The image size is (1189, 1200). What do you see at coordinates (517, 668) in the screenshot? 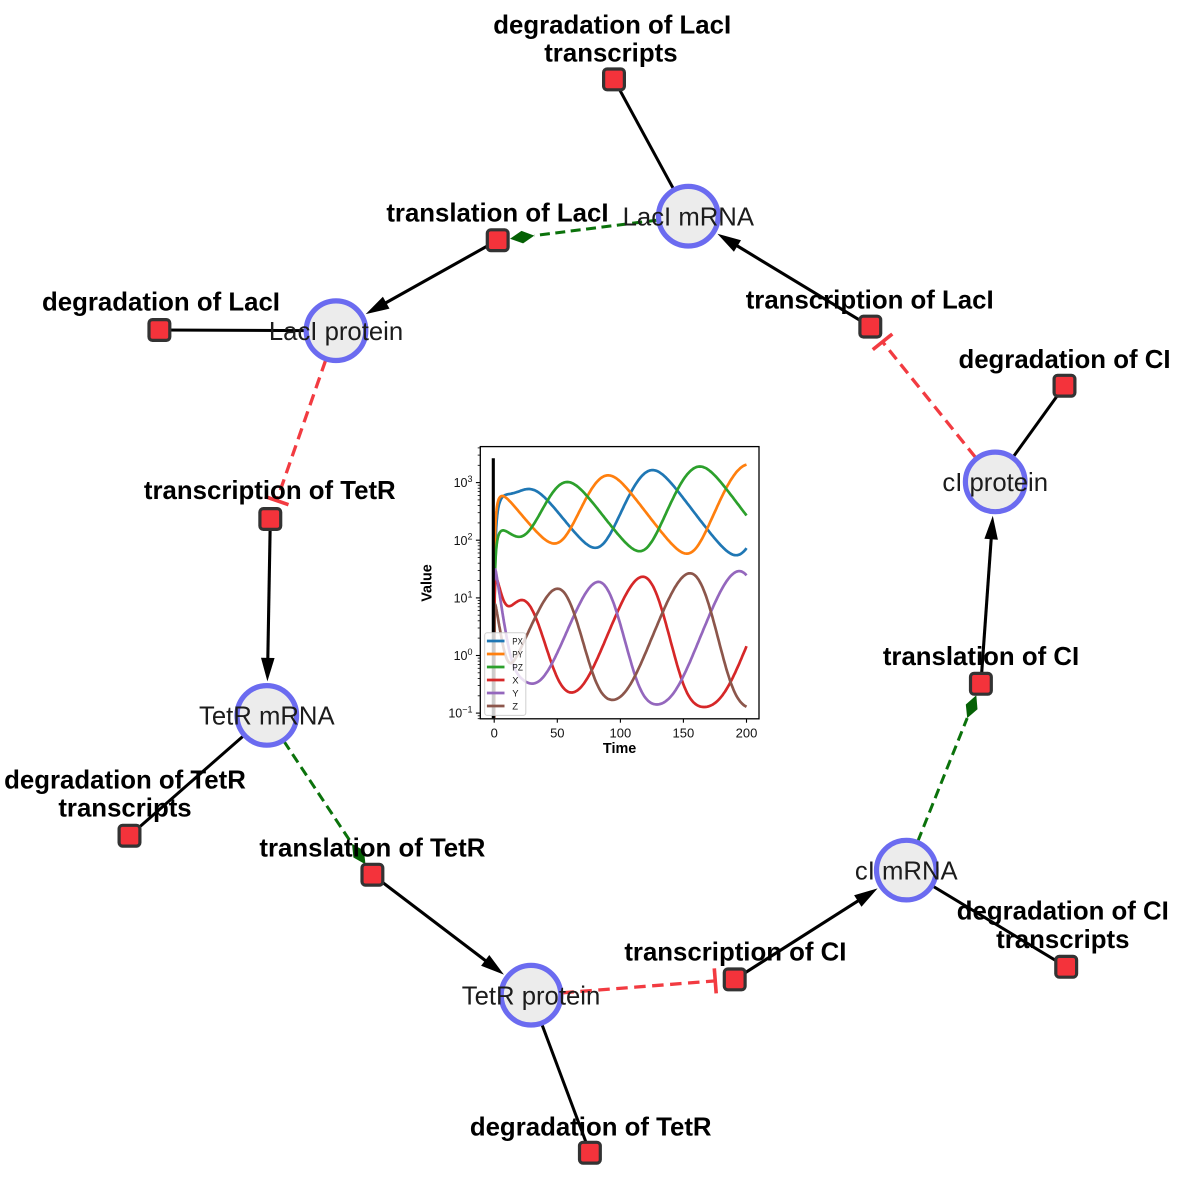
I see `svg-text: PZ` at bounding box center [517, 668].